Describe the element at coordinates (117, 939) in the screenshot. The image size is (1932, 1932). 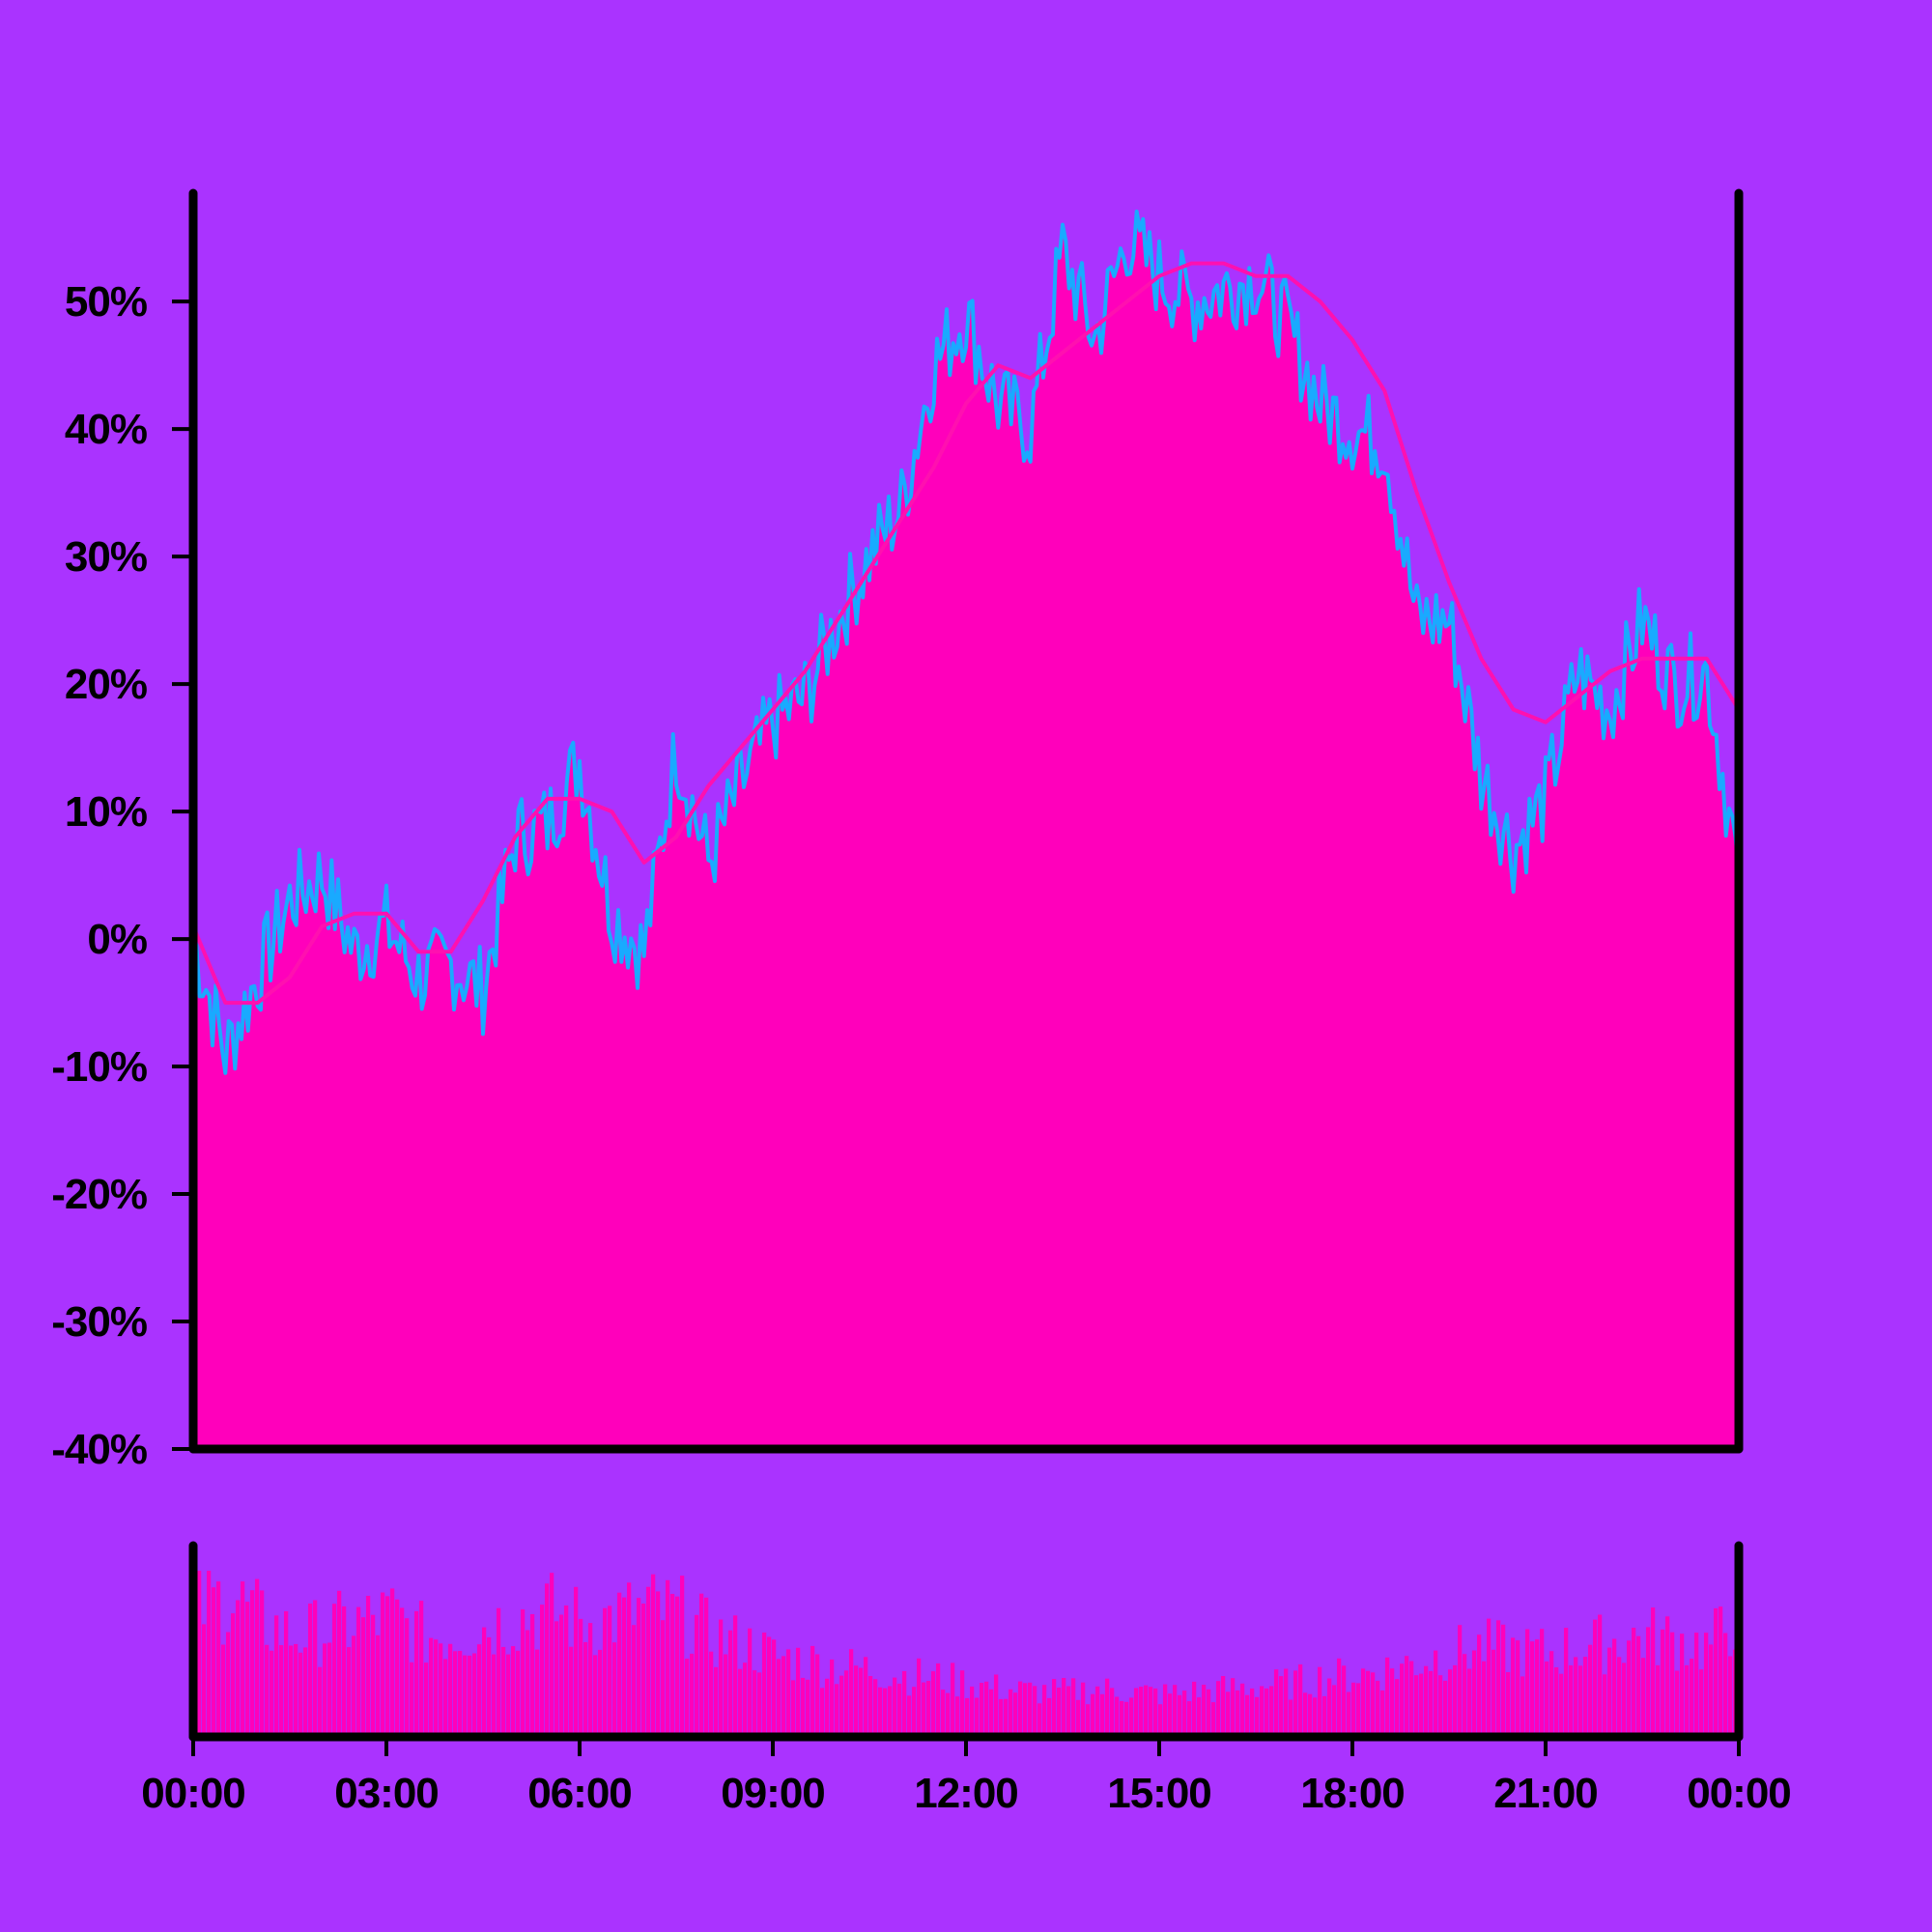
I see `y-tick-label: 0%` at that location.